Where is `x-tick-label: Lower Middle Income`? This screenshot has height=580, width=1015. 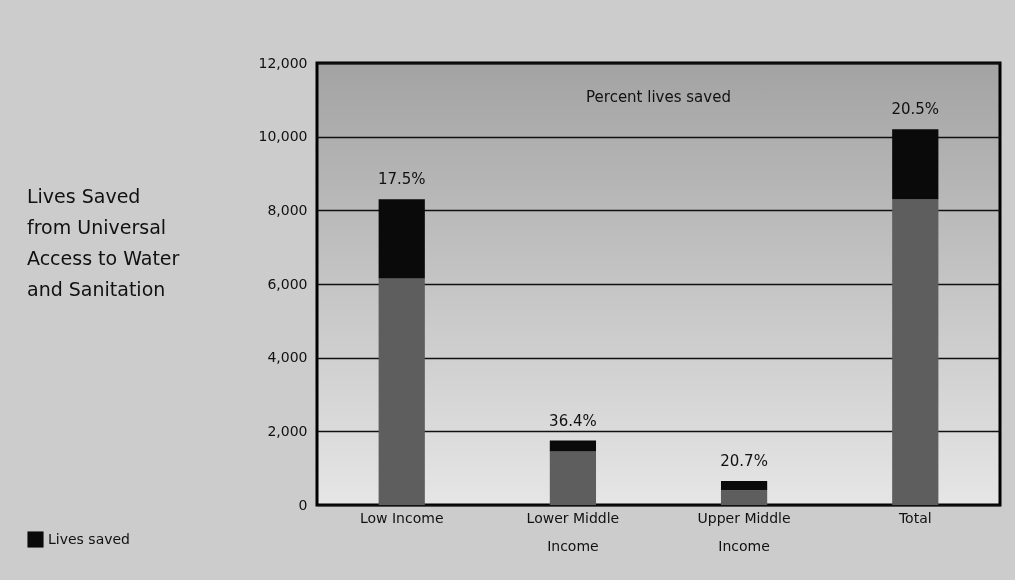 x-tick-label: Lower Middle Income is located at coordinates (573, 531).